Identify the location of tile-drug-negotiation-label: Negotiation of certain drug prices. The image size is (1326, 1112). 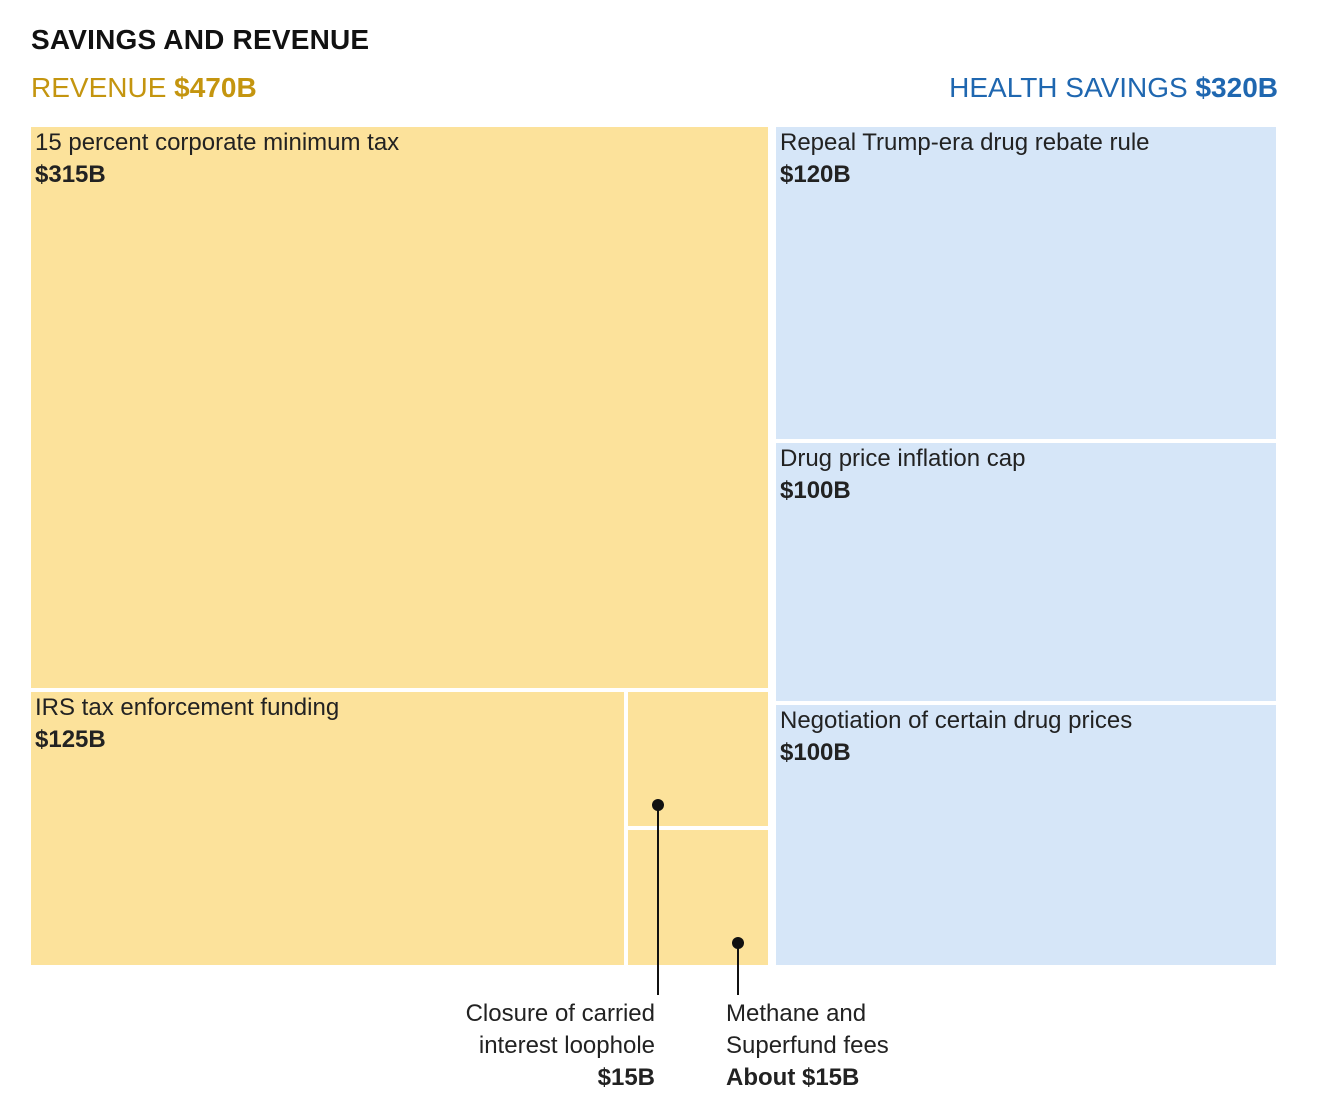
(956, 720).